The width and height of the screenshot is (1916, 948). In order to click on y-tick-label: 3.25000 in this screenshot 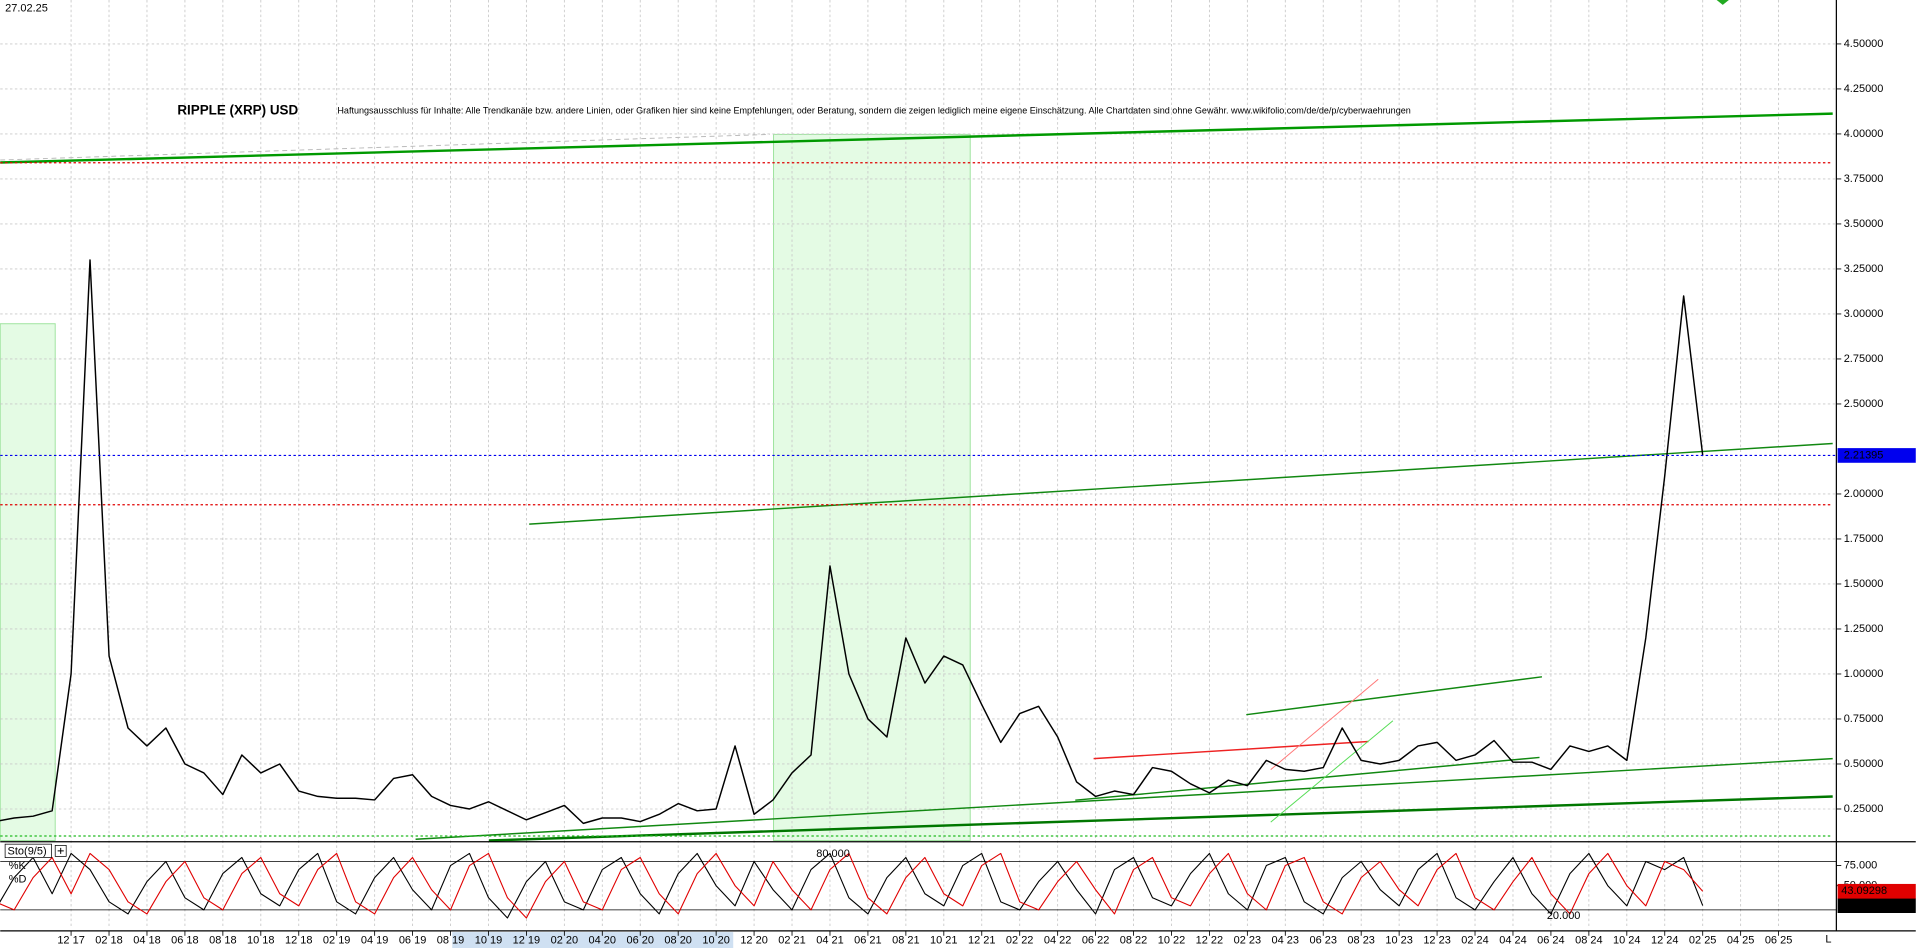, I will do `click(1864, 269)`.